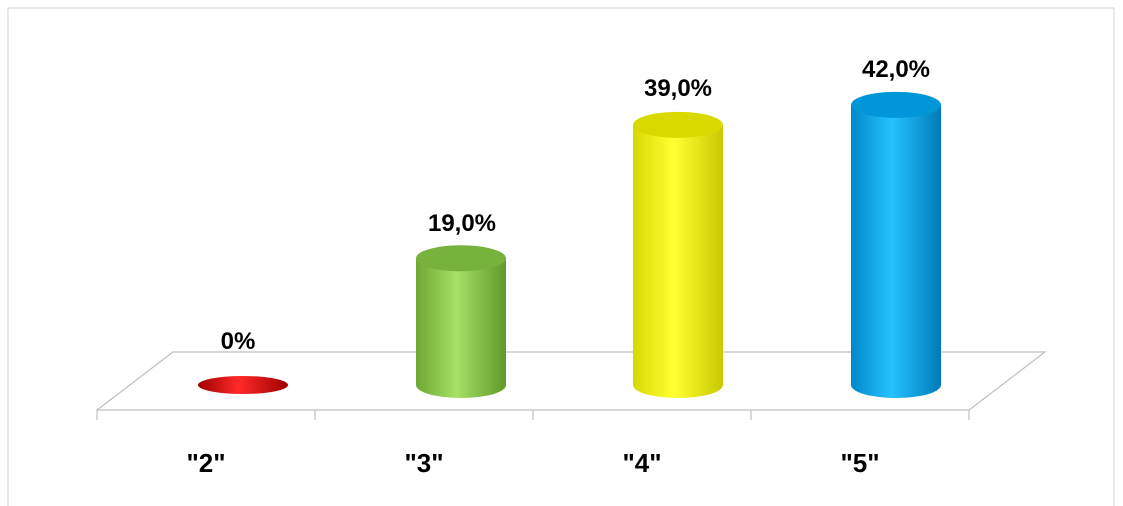 Image resolution: width=1123 pixels, height=506 pixels. What do you see at coordinates (532, 463) in the screenshot?
I see `x-axis-labels: "2" "3" "4" "5"` at bounding box center [532, 463].